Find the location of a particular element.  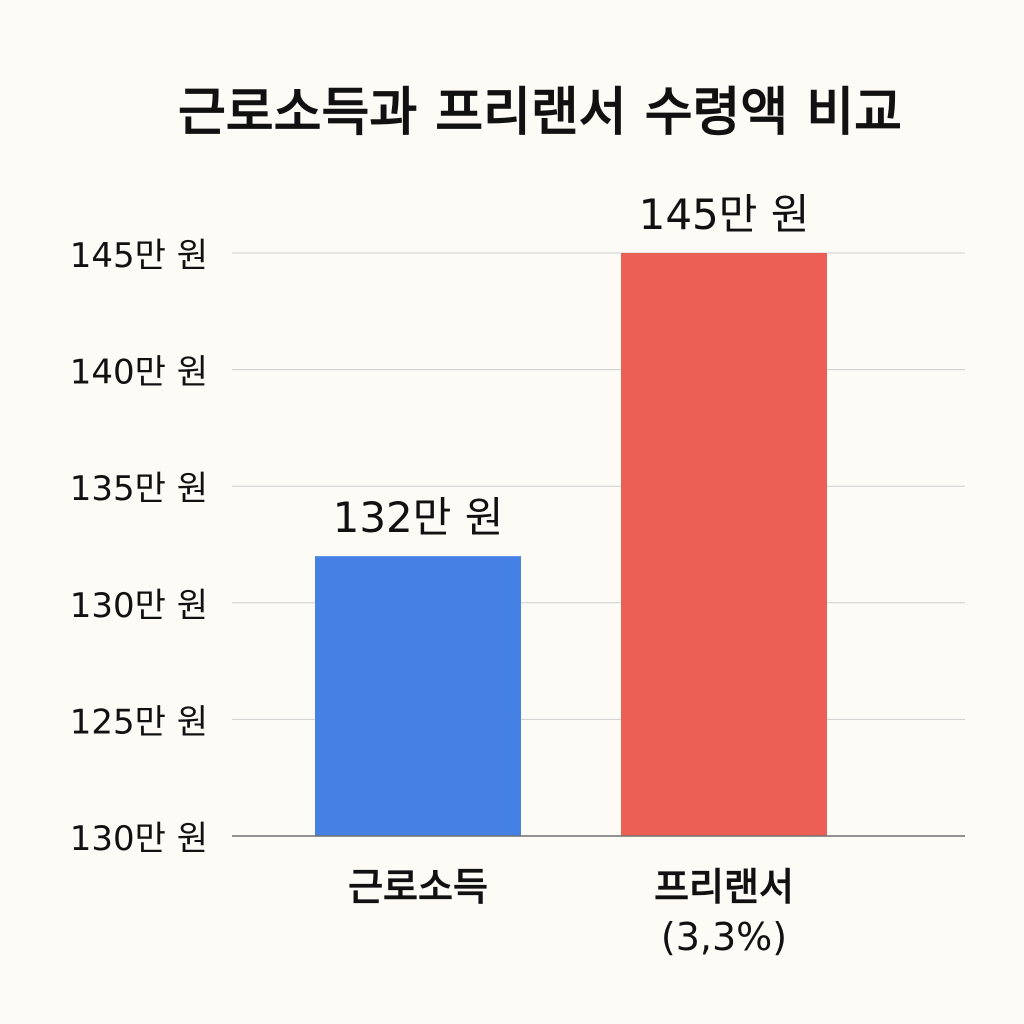

x-axis-category-labels: 근로소득 프리랜서 (3,3%) is located at coordinates (571, 912).